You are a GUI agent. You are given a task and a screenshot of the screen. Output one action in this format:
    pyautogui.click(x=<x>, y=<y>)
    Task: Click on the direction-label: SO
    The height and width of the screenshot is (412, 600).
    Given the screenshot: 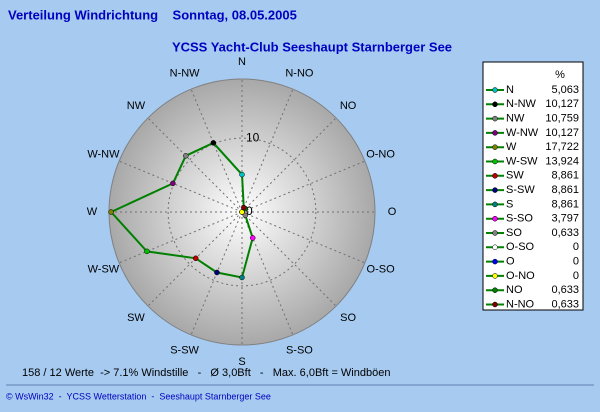 What is the action you would take?
    pyautogui.click(x=348, y=318)
    